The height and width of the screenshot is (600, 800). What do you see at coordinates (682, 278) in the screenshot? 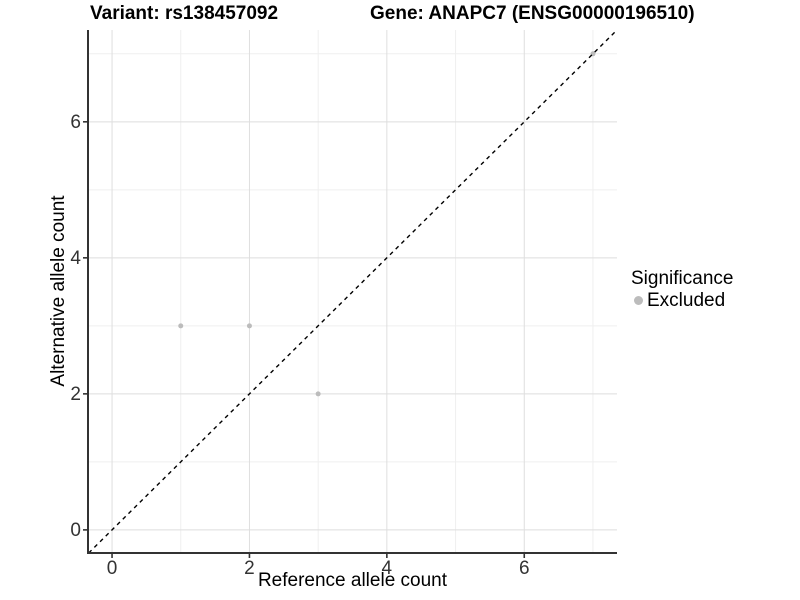
I see `legend-title: Significance` at bounding box center [682, 278].